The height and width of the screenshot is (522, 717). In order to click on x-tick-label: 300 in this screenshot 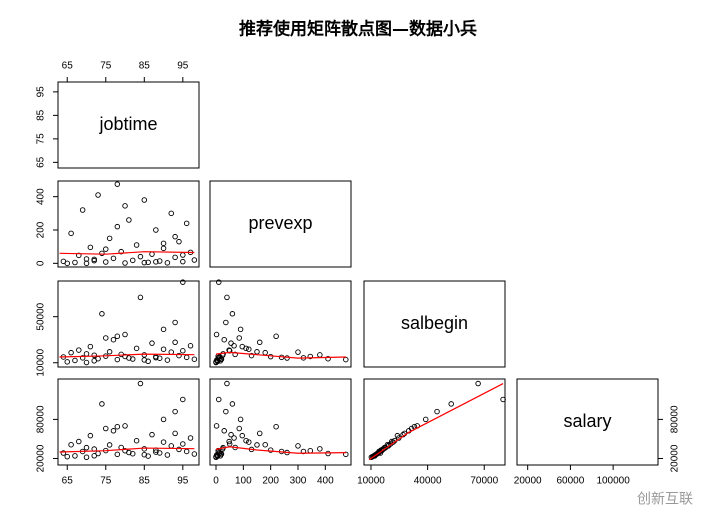, I will do `click(298, 481)`.